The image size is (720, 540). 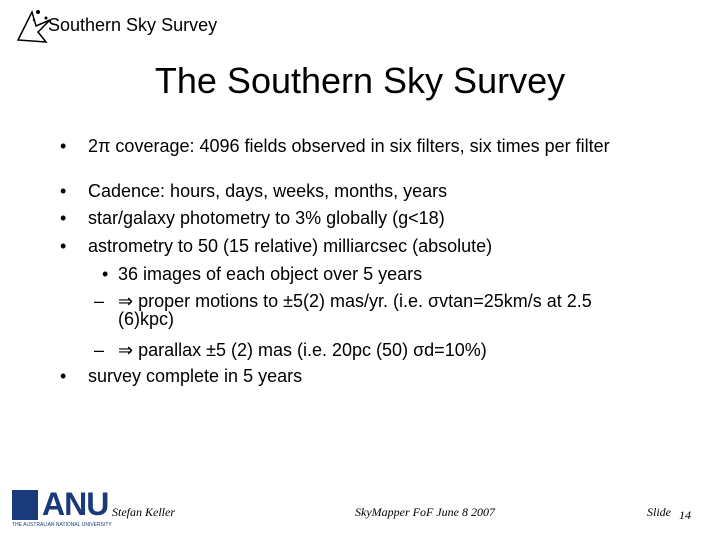 I want to click on anu-logo: ANU, so click(x=61, y=504).